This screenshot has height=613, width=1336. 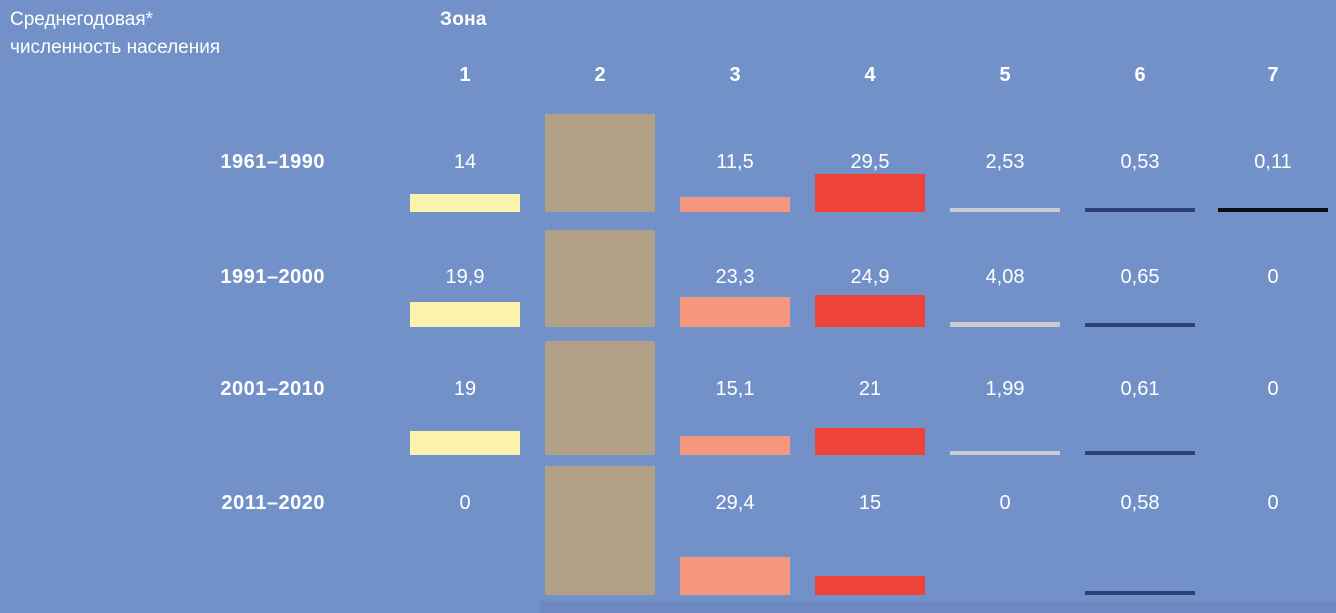 I want to click on value-cell-r3-z1: 19, so click(x=465, y=389).